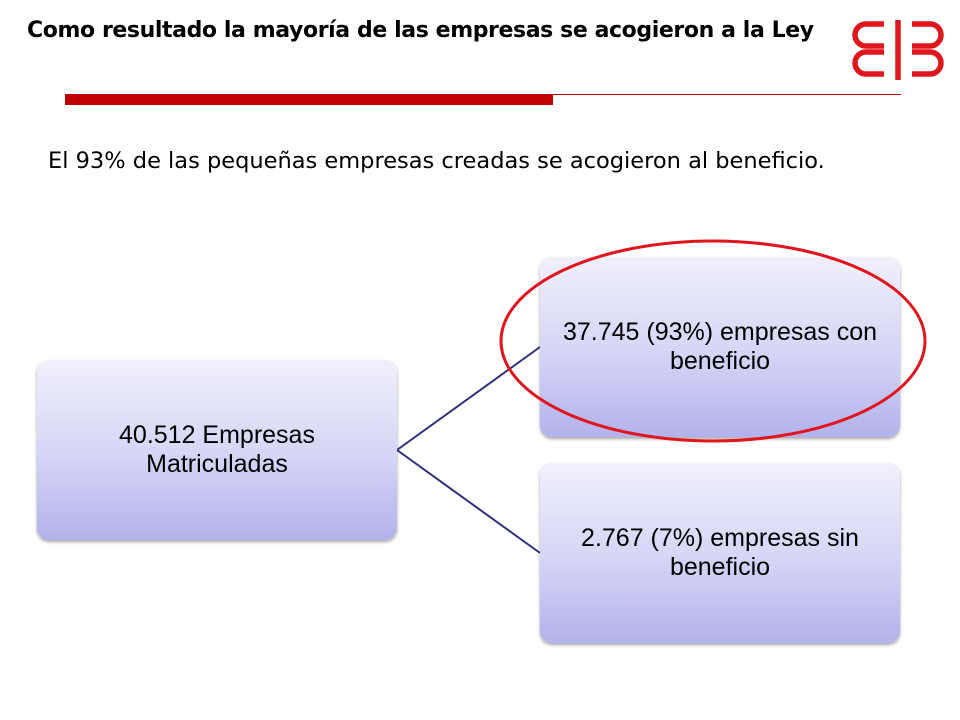 The height and width of the screenshot is (720, 960). I want to click on node-total-companies-label: 40.512 Empresas Matriculadas, so click(217, 449).